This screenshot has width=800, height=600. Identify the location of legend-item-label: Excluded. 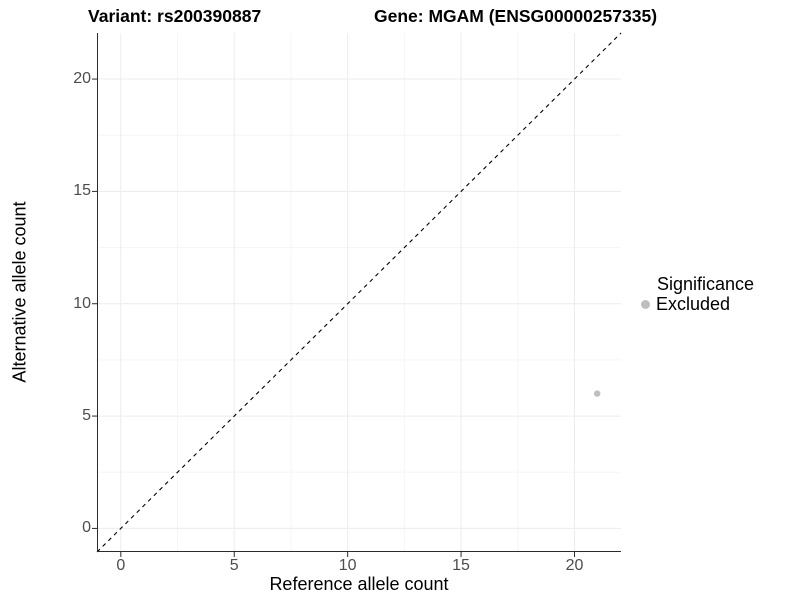
(693, 304).